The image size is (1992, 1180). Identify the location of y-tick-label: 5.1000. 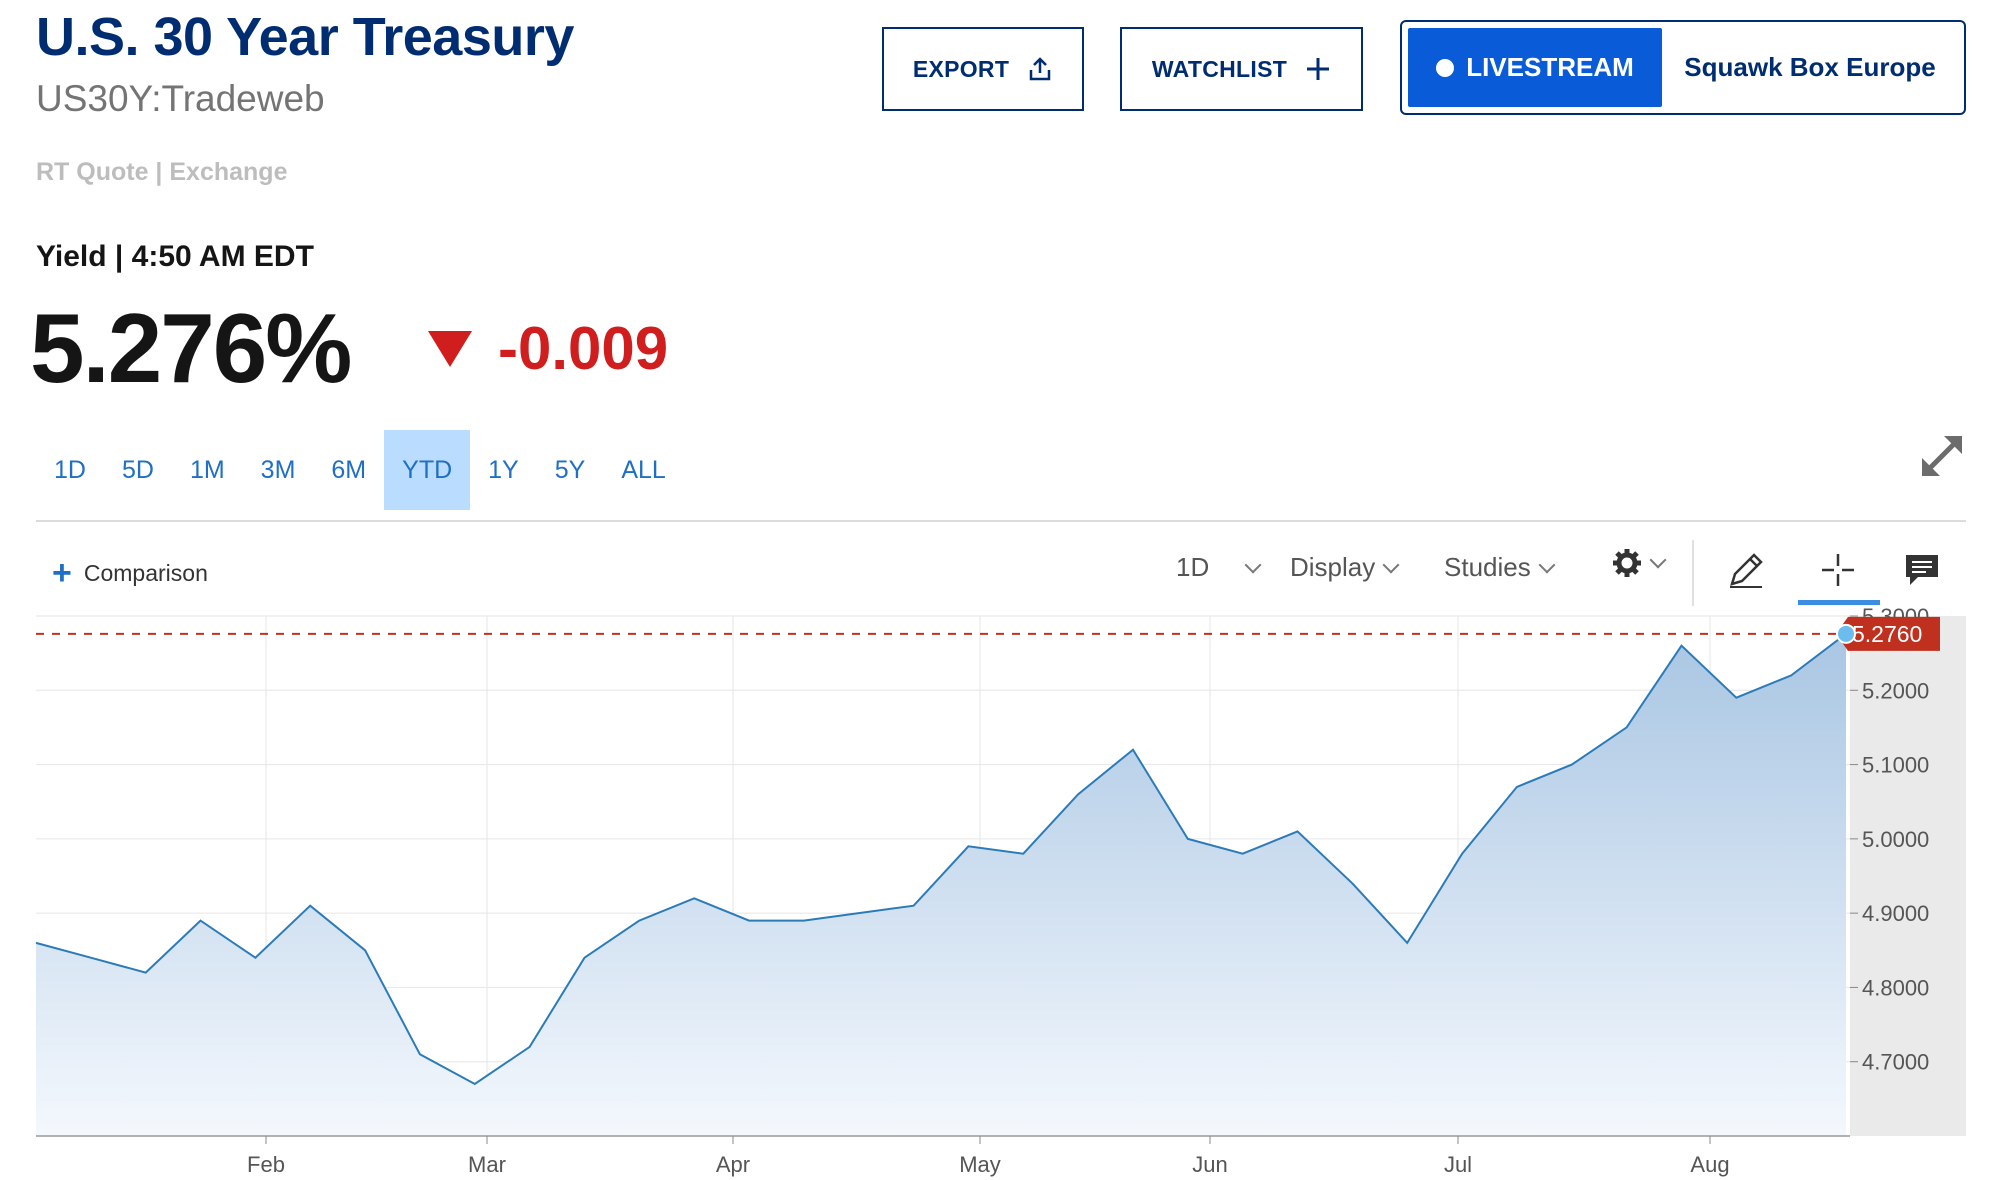
(1895, 765).